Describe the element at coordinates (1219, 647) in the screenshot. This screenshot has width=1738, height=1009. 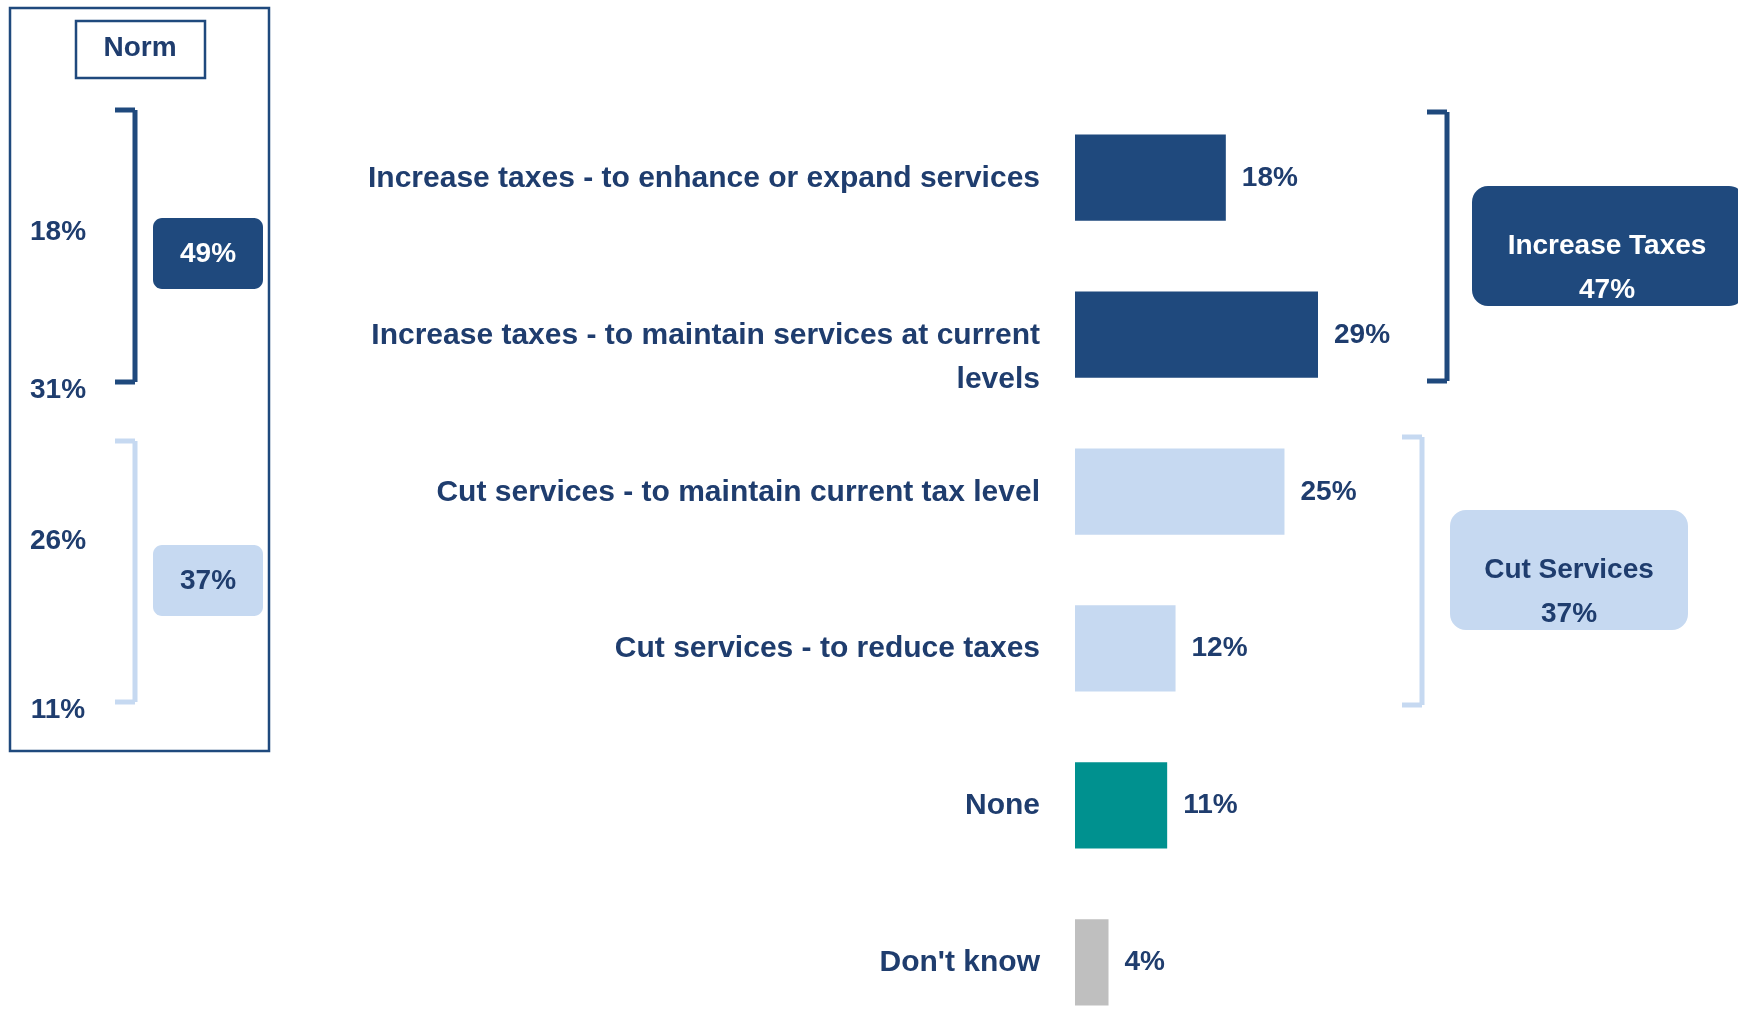
I see `data-label: 12%` at that location.